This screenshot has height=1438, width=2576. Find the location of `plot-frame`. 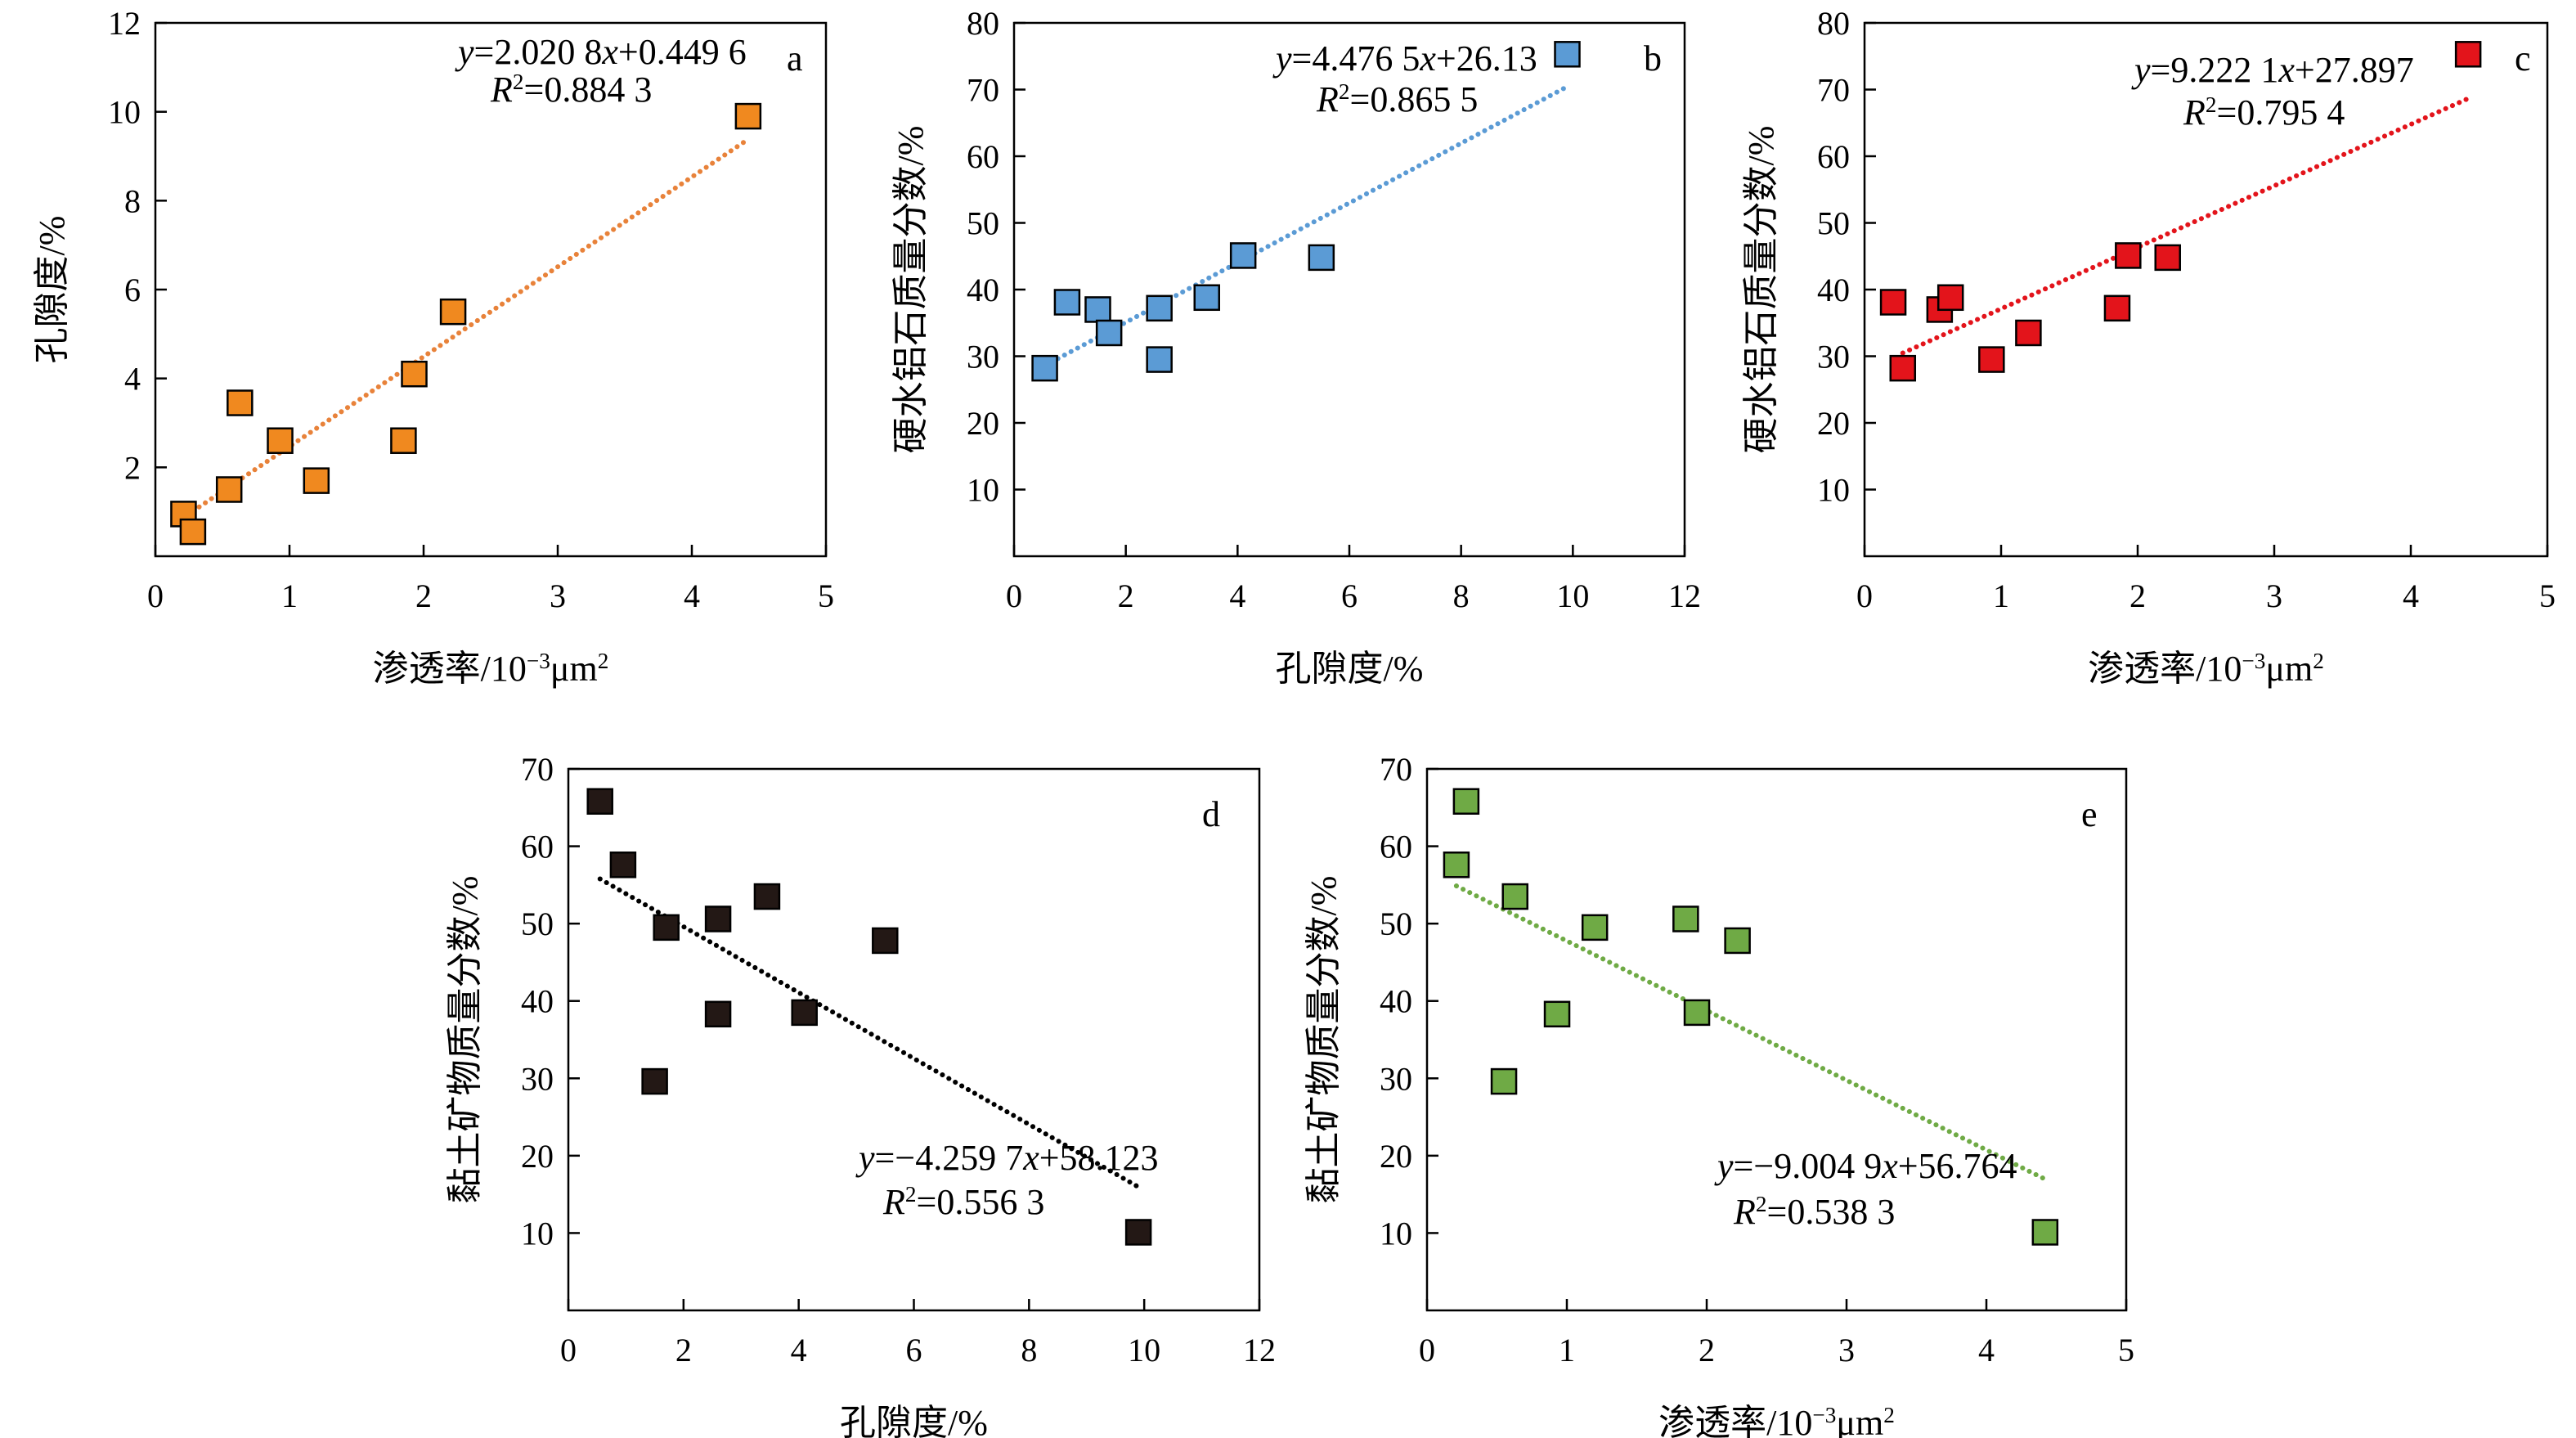

plot-frame is located at coordinates (1777, 1039).